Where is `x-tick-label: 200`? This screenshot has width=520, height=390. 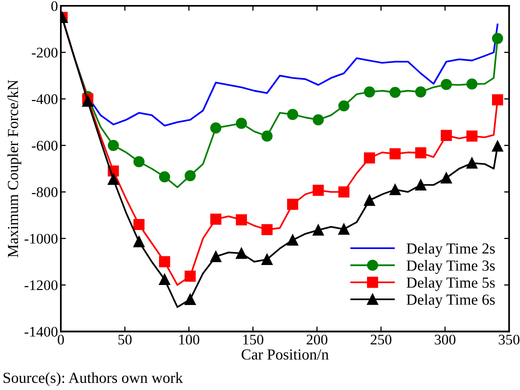
x-tick-label: 200 is located at coordinates (317, 339).